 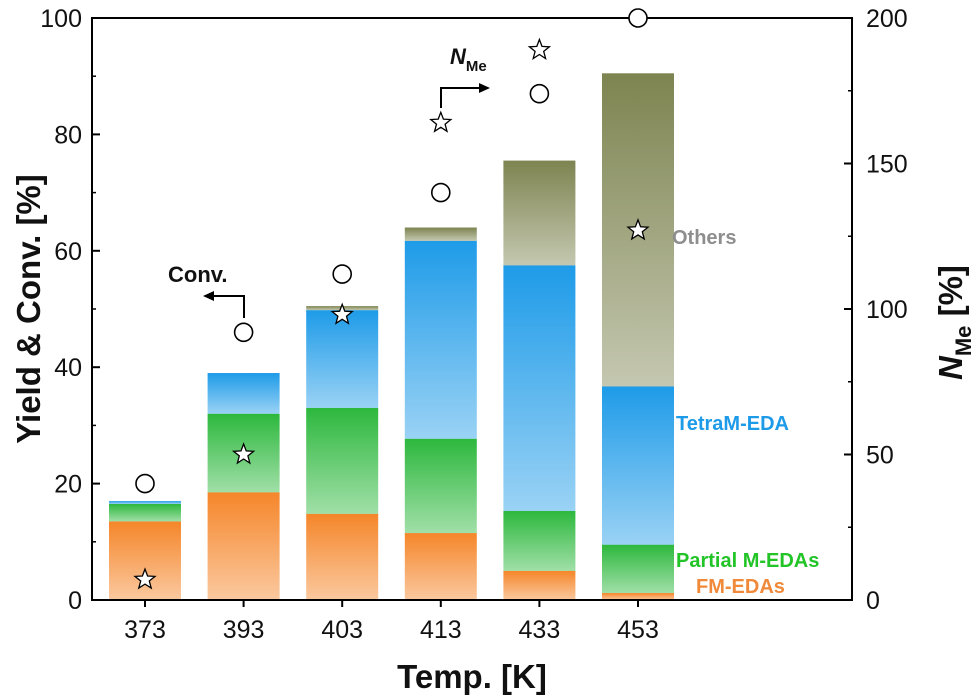 What do you see at coordinates (68, 485) in the screenshot?
I see `left-y-tick-label: 20` at bounding box center [68, 485].